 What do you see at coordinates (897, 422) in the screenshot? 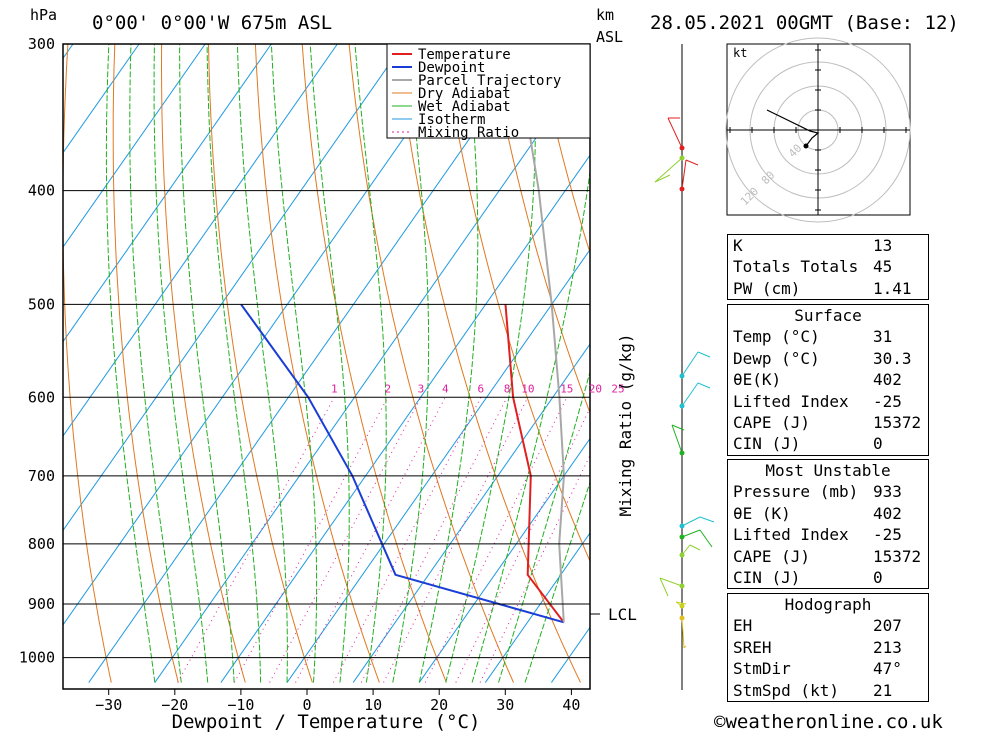
I see `surface-value: 15372` at bounding box center [897, 422].